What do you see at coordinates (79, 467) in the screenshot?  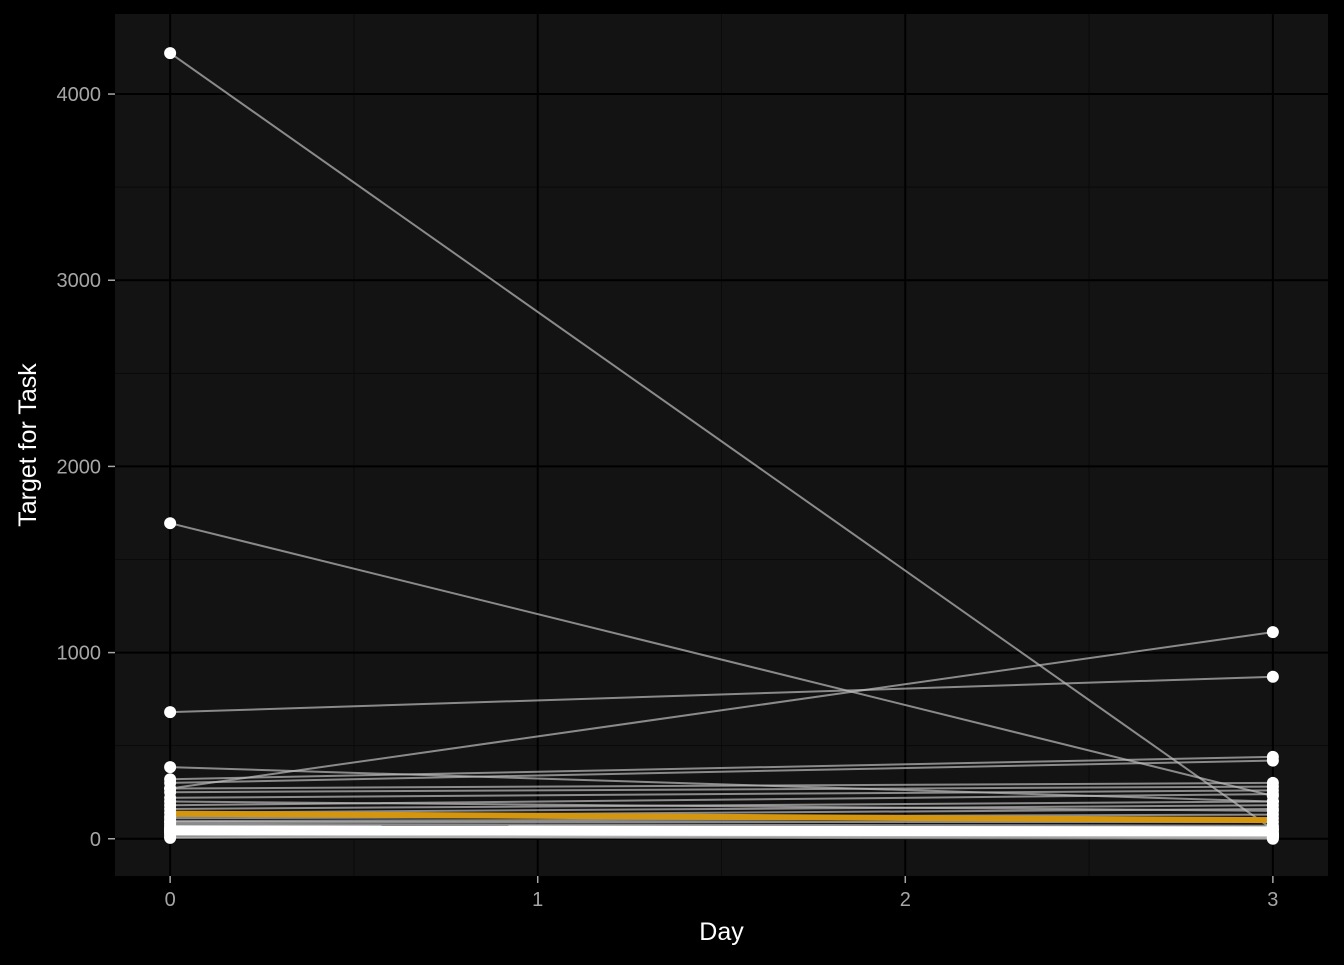 I see `y-tick-label: 2000` at bounding box center [79, 467].